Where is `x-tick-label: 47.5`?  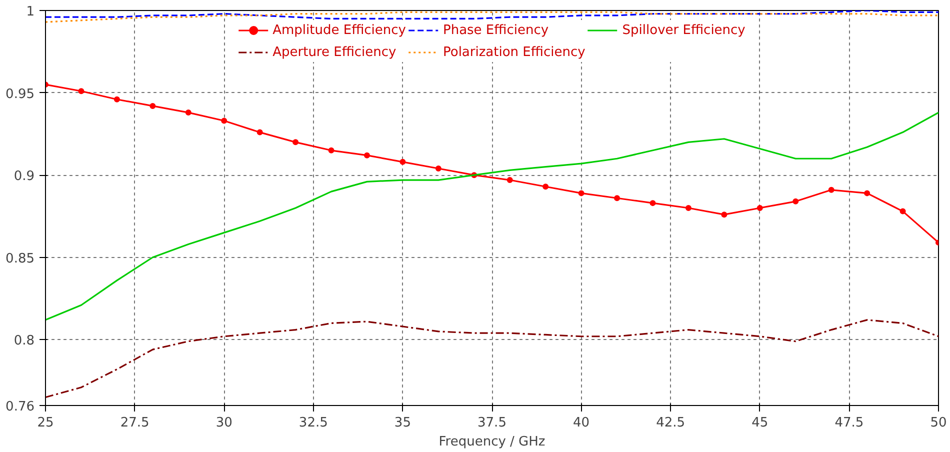 x-tick-label: 47.5 is located at coordinates (849, 423).